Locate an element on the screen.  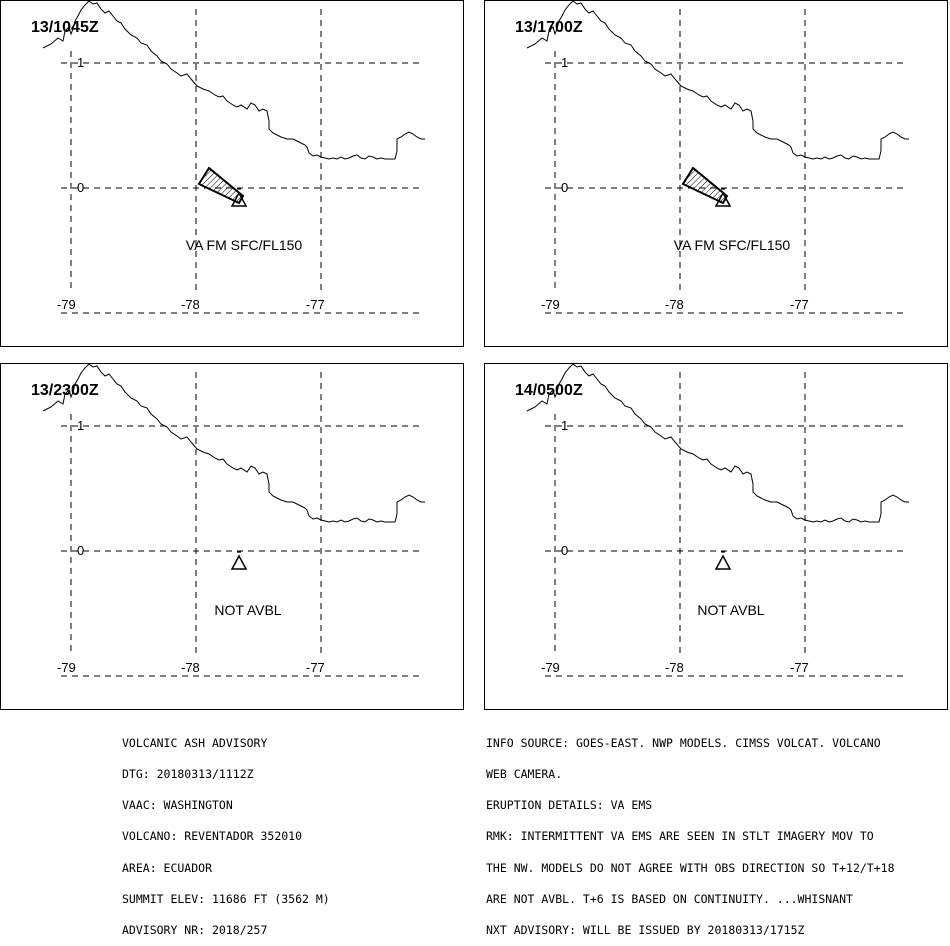
info-source-cont: WEB CAMERA. is located at coordinates (524, 774).